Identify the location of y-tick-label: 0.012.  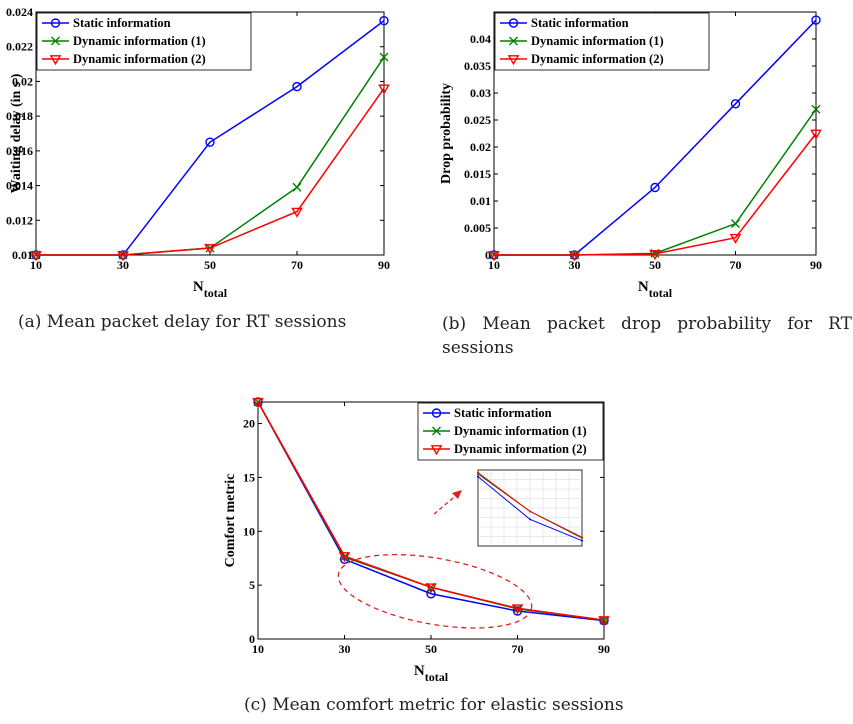
(19, 220).